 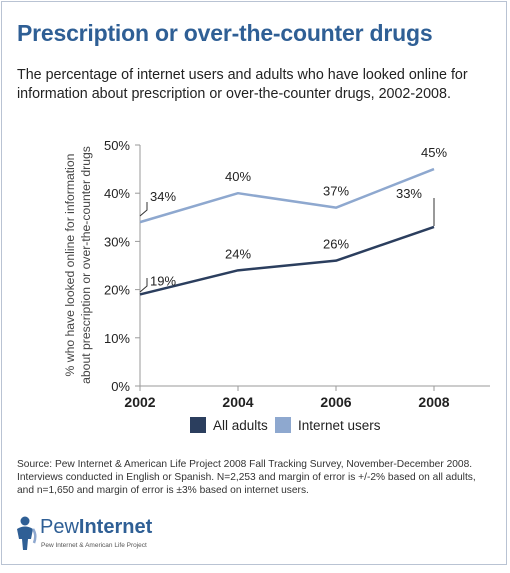 I want to click on logo-word-internet: Internet, so click(x=115, y=527).